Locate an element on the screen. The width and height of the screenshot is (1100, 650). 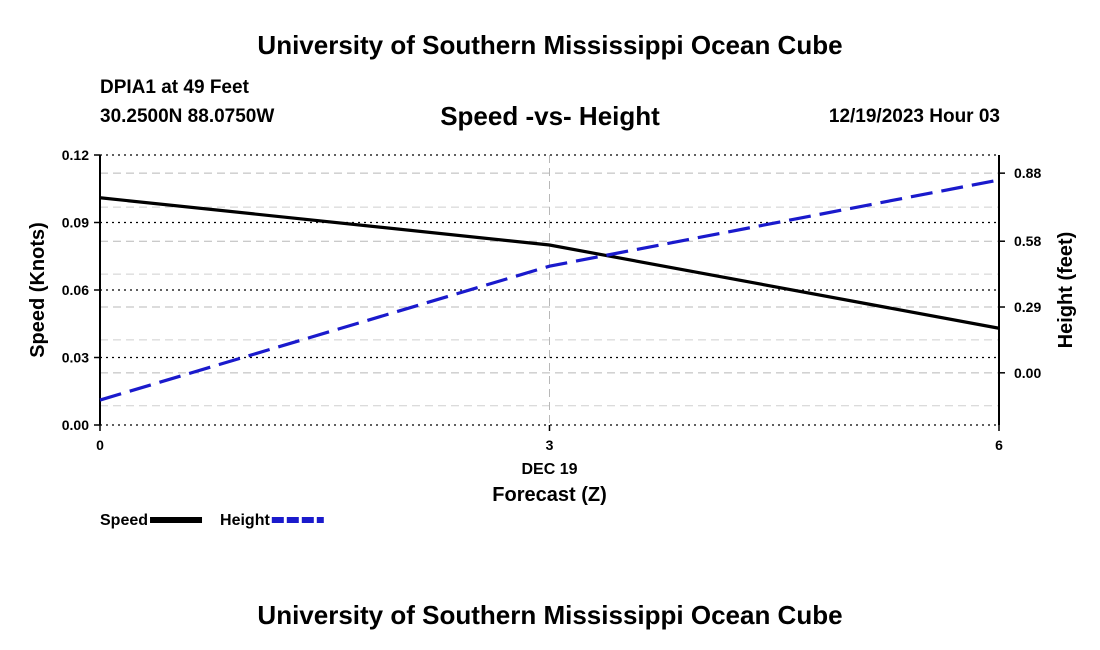
right-tick-label-3: 0.88 is located at coordinates (1027, 173).